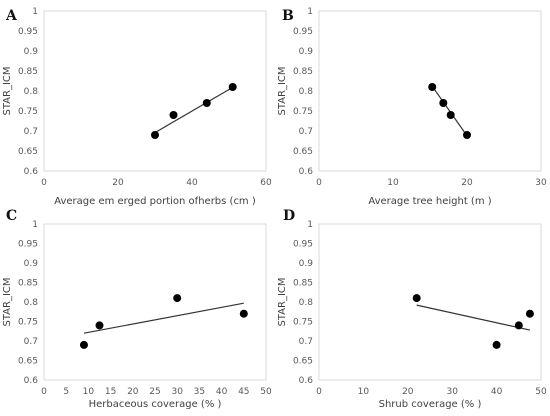  I want to click on x-axis-label: Shrub coverage (% ), so click(430, 404).